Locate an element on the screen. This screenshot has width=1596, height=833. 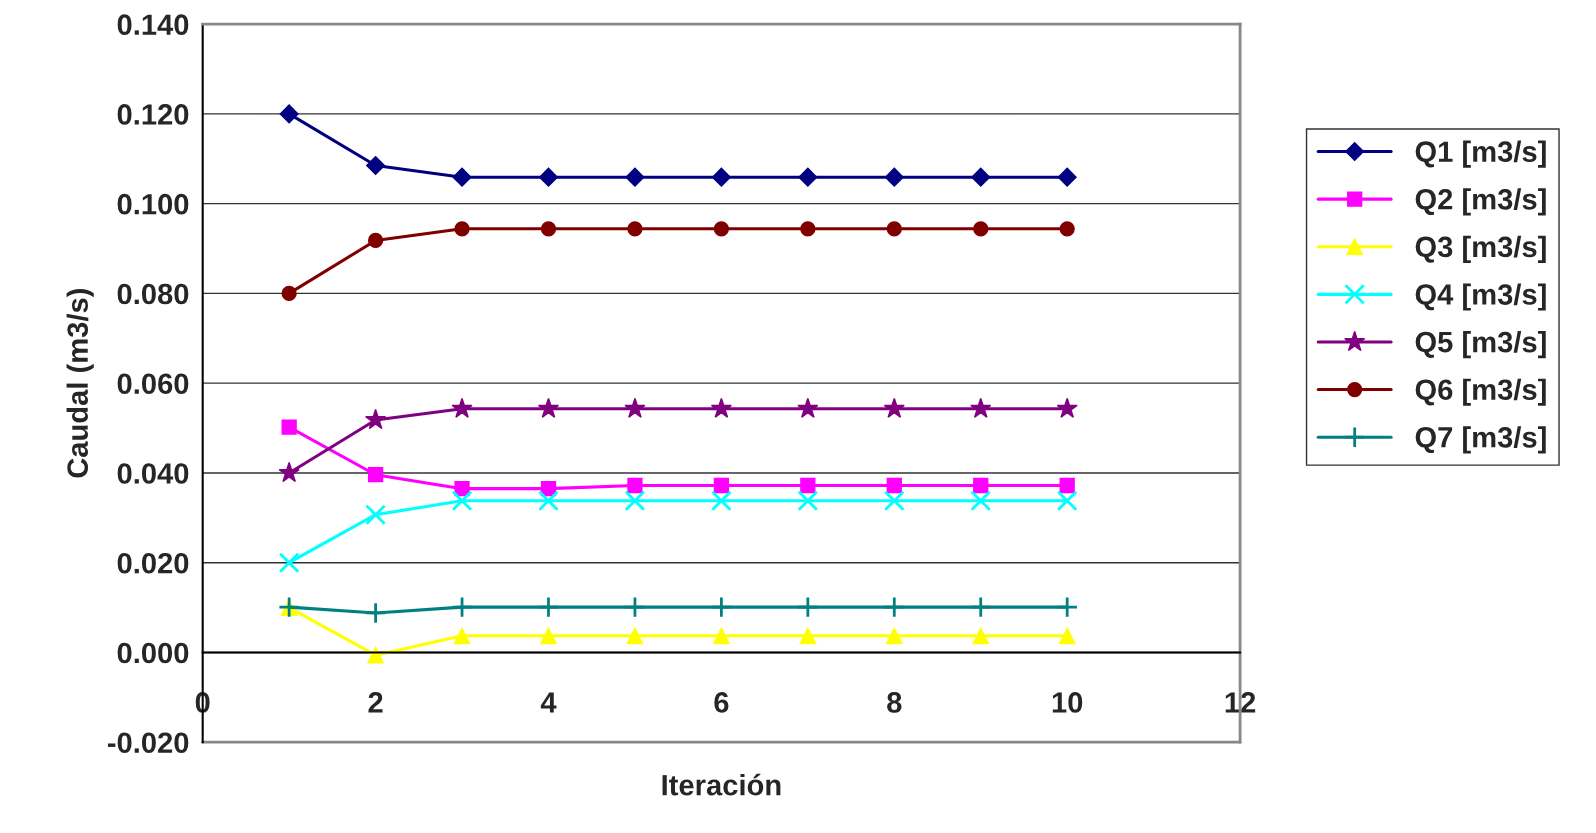
y-tick-label: 0.040 is located at coordinates (153, 473).